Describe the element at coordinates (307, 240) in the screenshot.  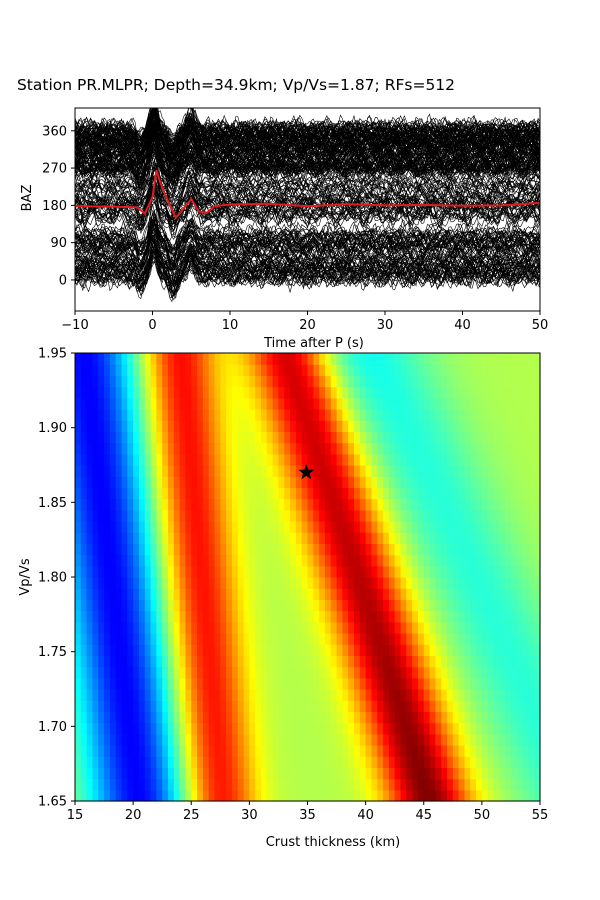
I see `rf-trace` at that location.